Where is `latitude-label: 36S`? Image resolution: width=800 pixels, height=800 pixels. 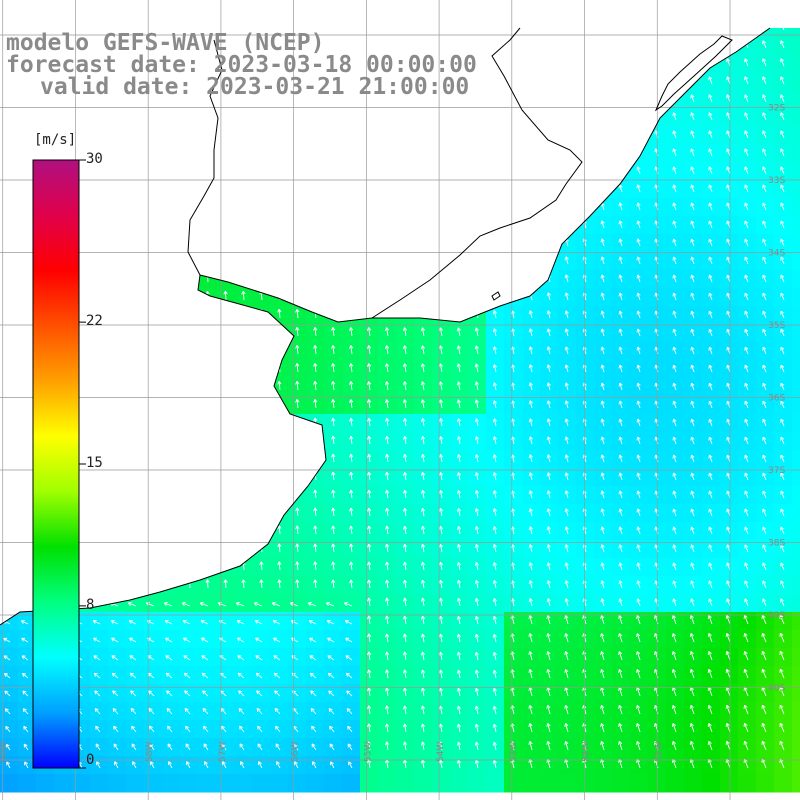 latitude-label: 36S is located at coordinates (776, 399).